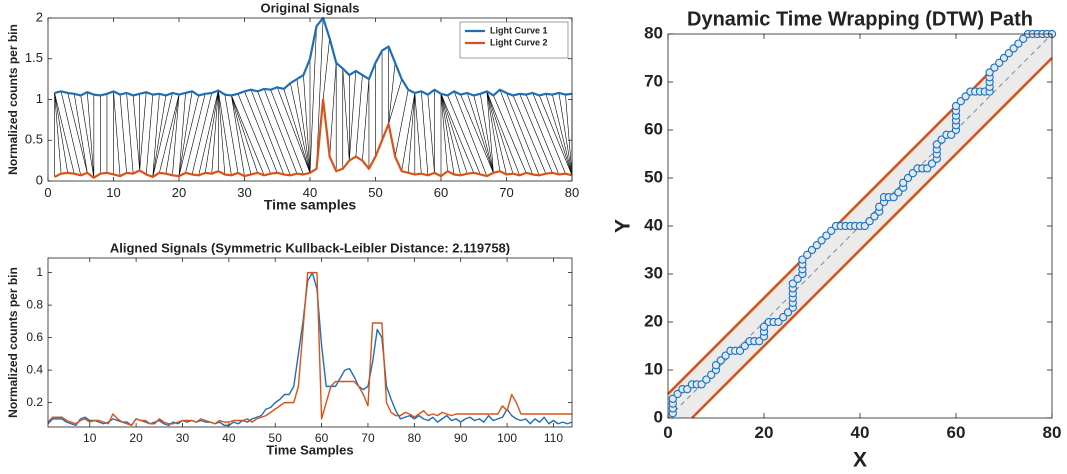 The width and height of the screenshot is (1067, 474). What do you see at coordinates (310, 192) in the screenshot?
I see `x-tick-label: 40` at bounding box center [310, 192].